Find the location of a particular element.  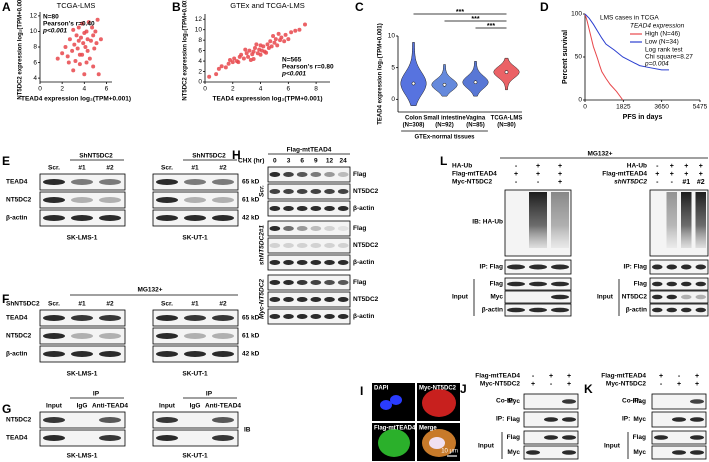

annotation: Pearson's r=0.80 is located at coordinates (308, 67).